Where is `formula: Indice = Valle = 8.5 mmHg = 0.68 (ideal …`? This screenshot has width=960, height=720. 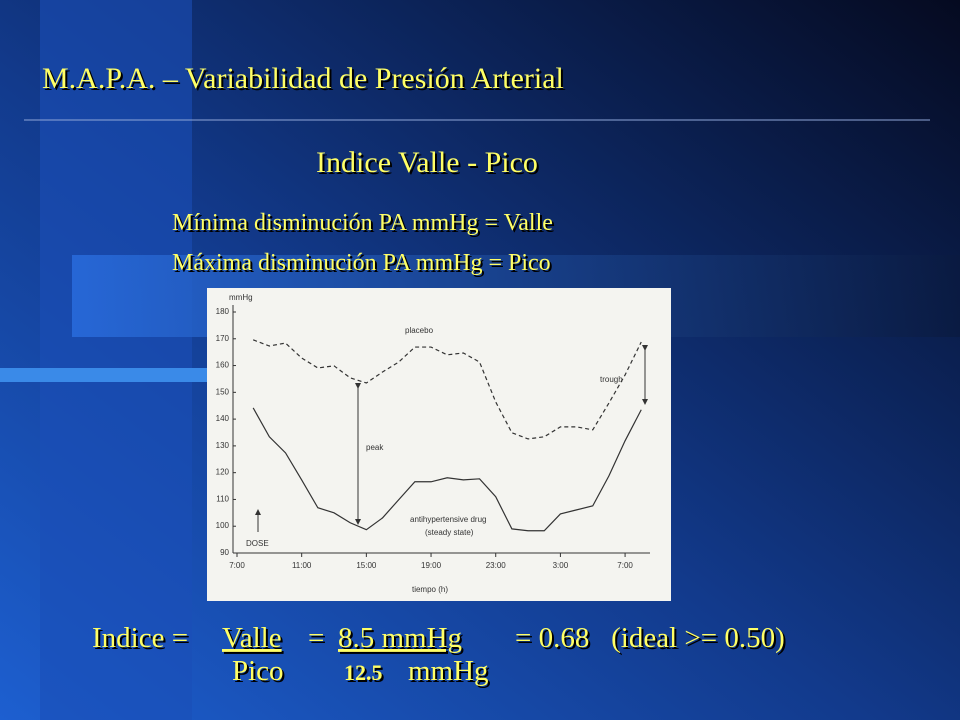
formula: Indice = Valle = 8.5 mmHg = 0.68 (ideal … is located at coordinates (438, 654).